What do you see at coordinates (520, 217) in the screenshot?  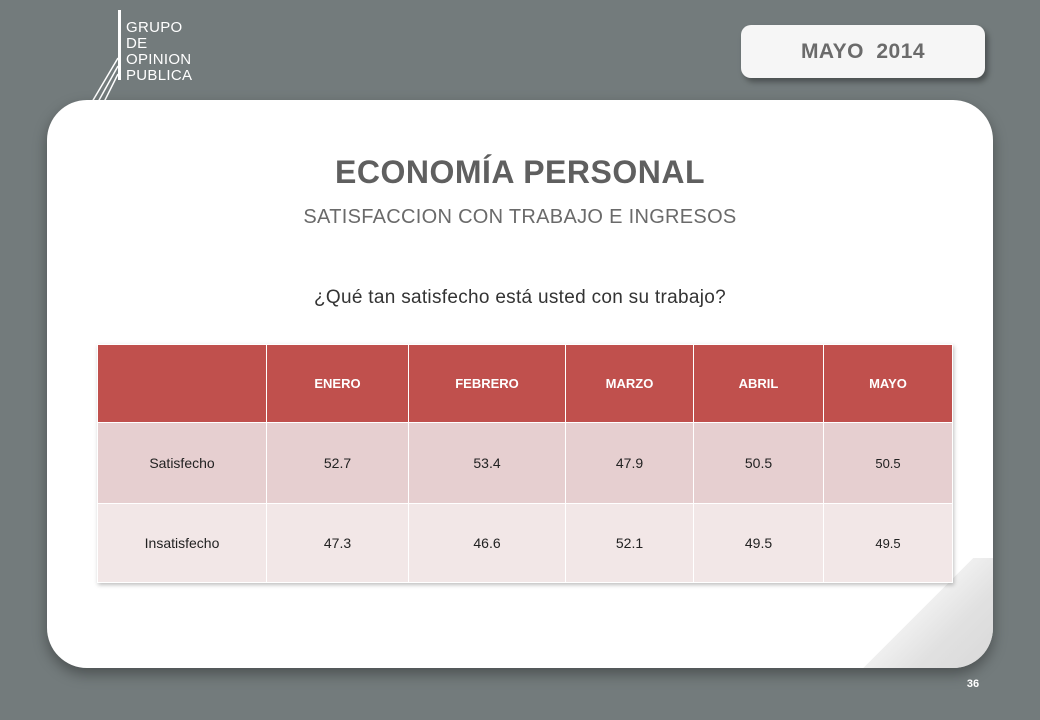 I see `page-subtitle: SATISFACCION CON TRABAJO E INGRESOS` at bounding box center [520, 217].